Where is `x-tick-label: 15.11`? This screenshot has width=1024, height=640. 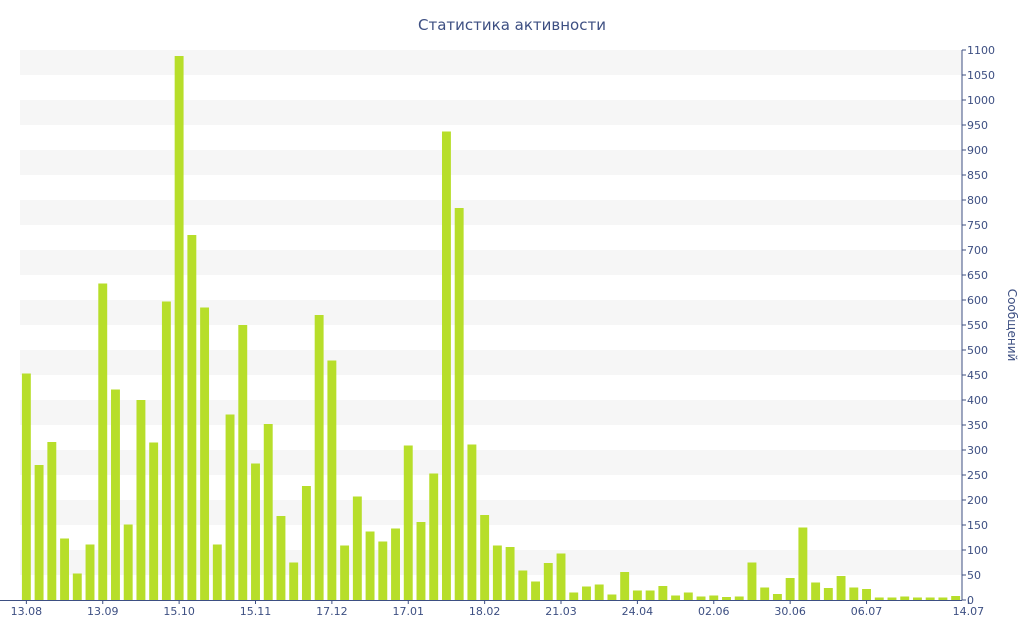 x-tick-label: 15.11 is located at coordinates (256, 611).